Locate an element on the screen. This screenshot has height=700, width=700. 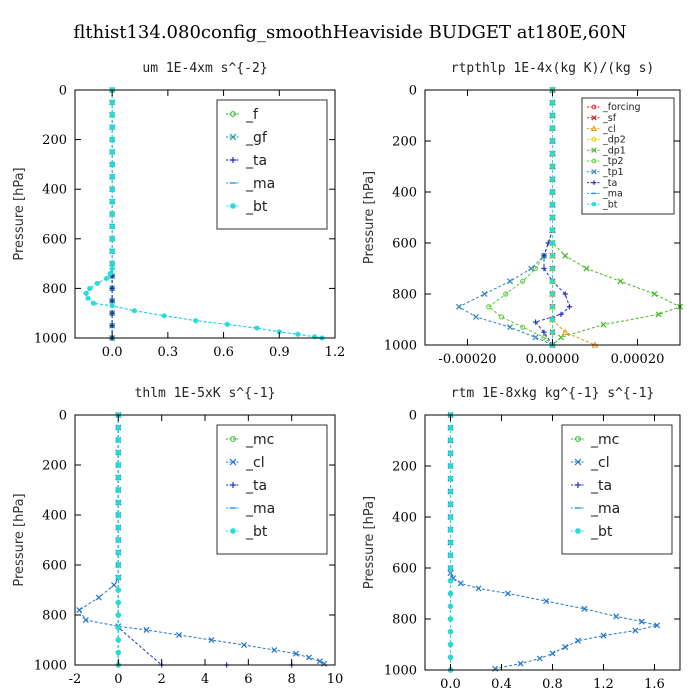
legend-box is located at coordinates (628, 156).